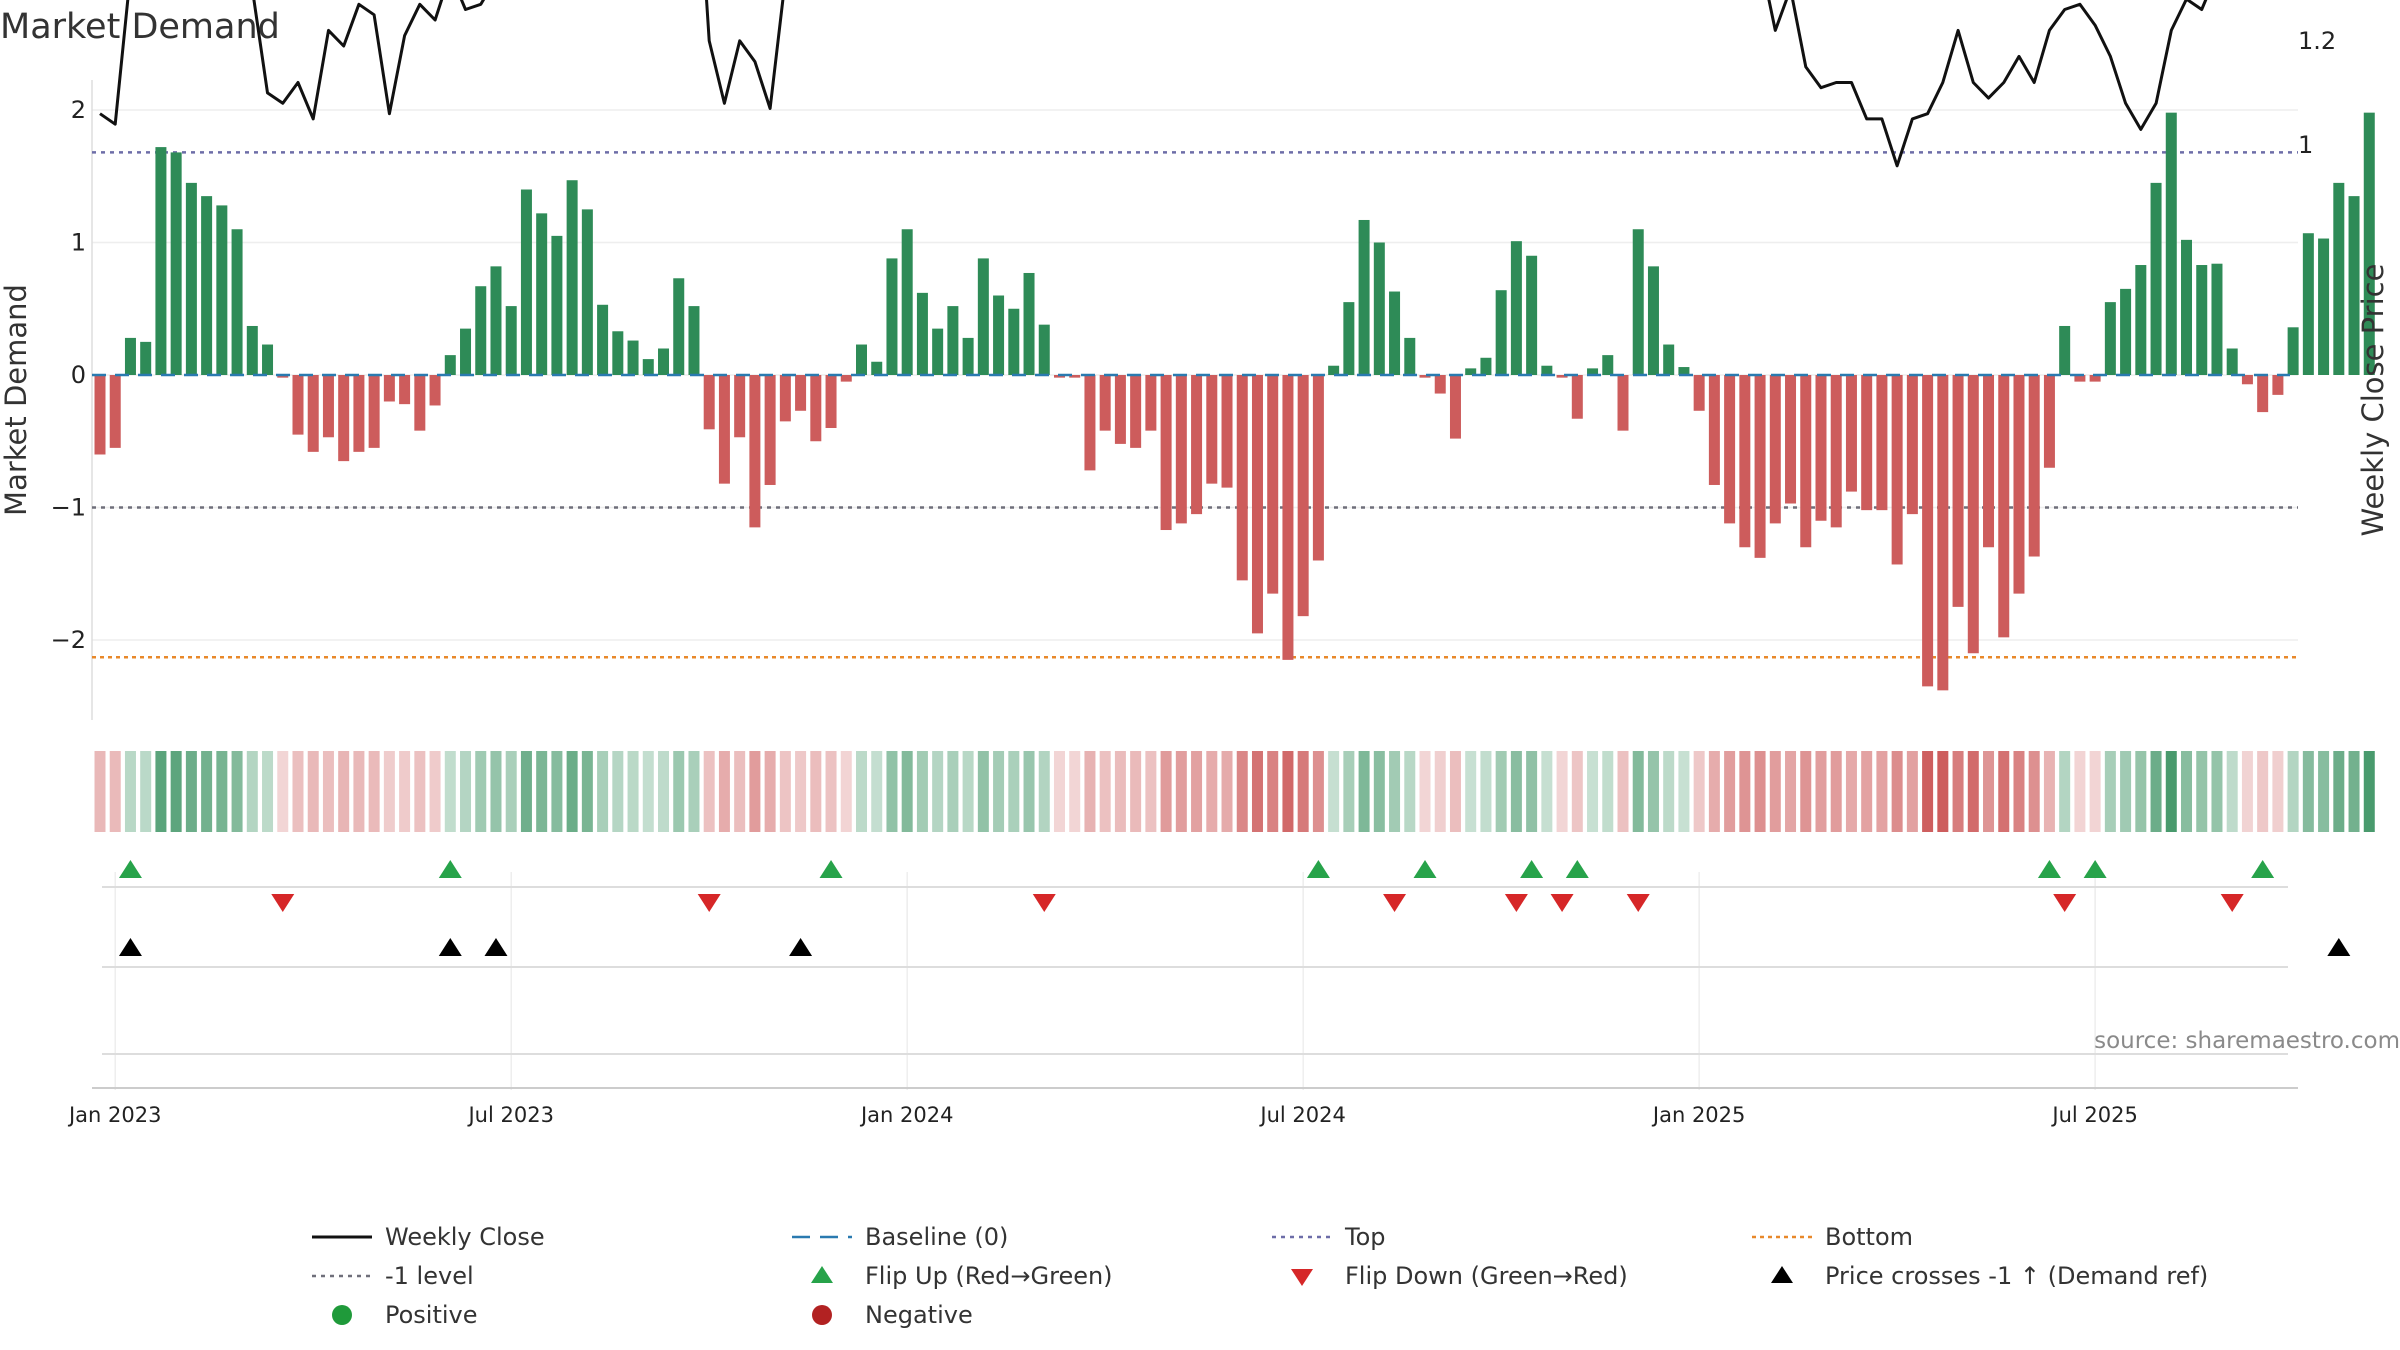  Describe the element at coordinates (1329, 1237) in the screenshot. I see `legend-item-top: Top` at that location.